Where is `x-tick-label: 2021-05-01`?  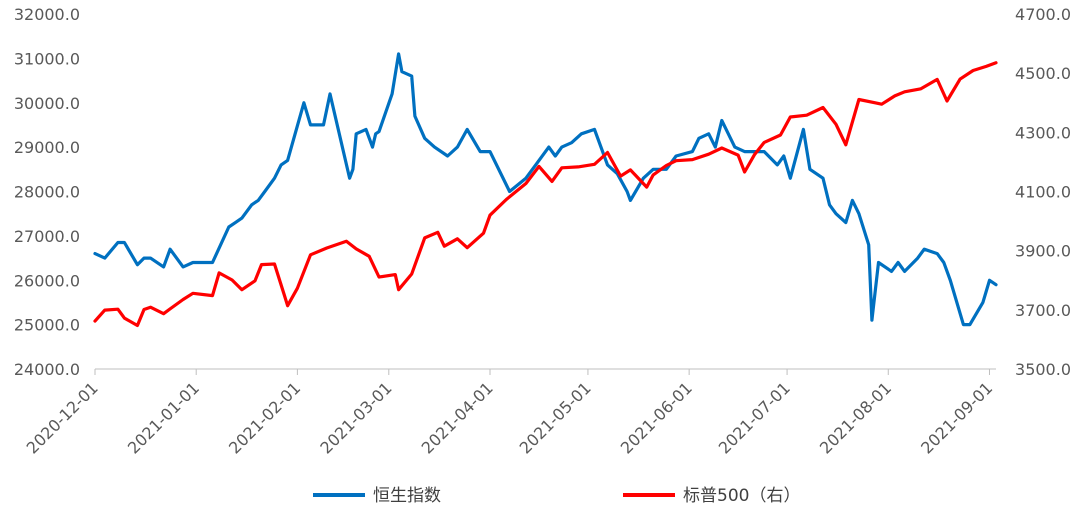
x-tick-label: 2021-05-01 is located at coordinates (555, 417).